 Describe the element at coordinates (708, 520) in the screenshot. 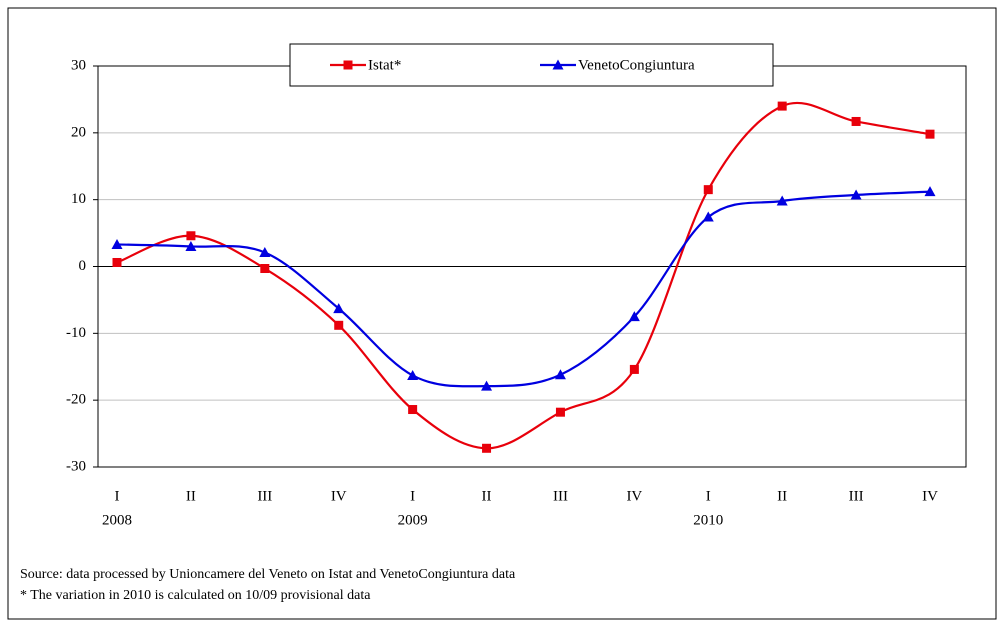

I see `year-label: 2010` at that location.